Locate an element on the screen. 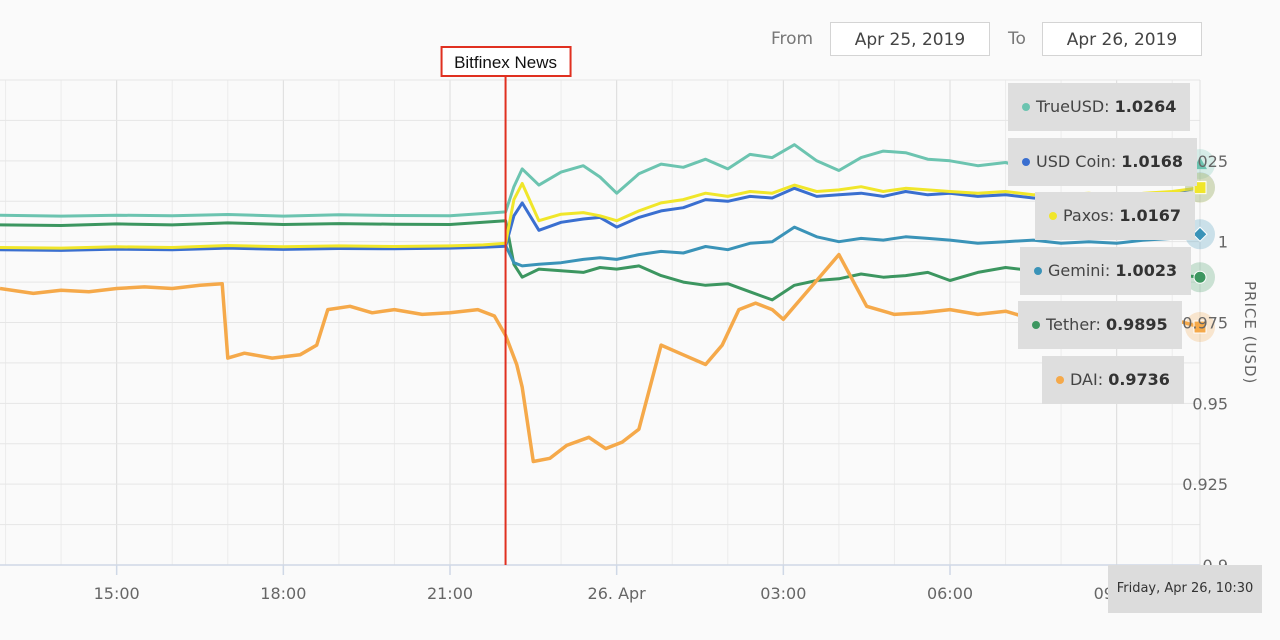 This screenshot has height=640, width=1280. y-tick-label: 0.925 is located at coordinates (1205, 484).